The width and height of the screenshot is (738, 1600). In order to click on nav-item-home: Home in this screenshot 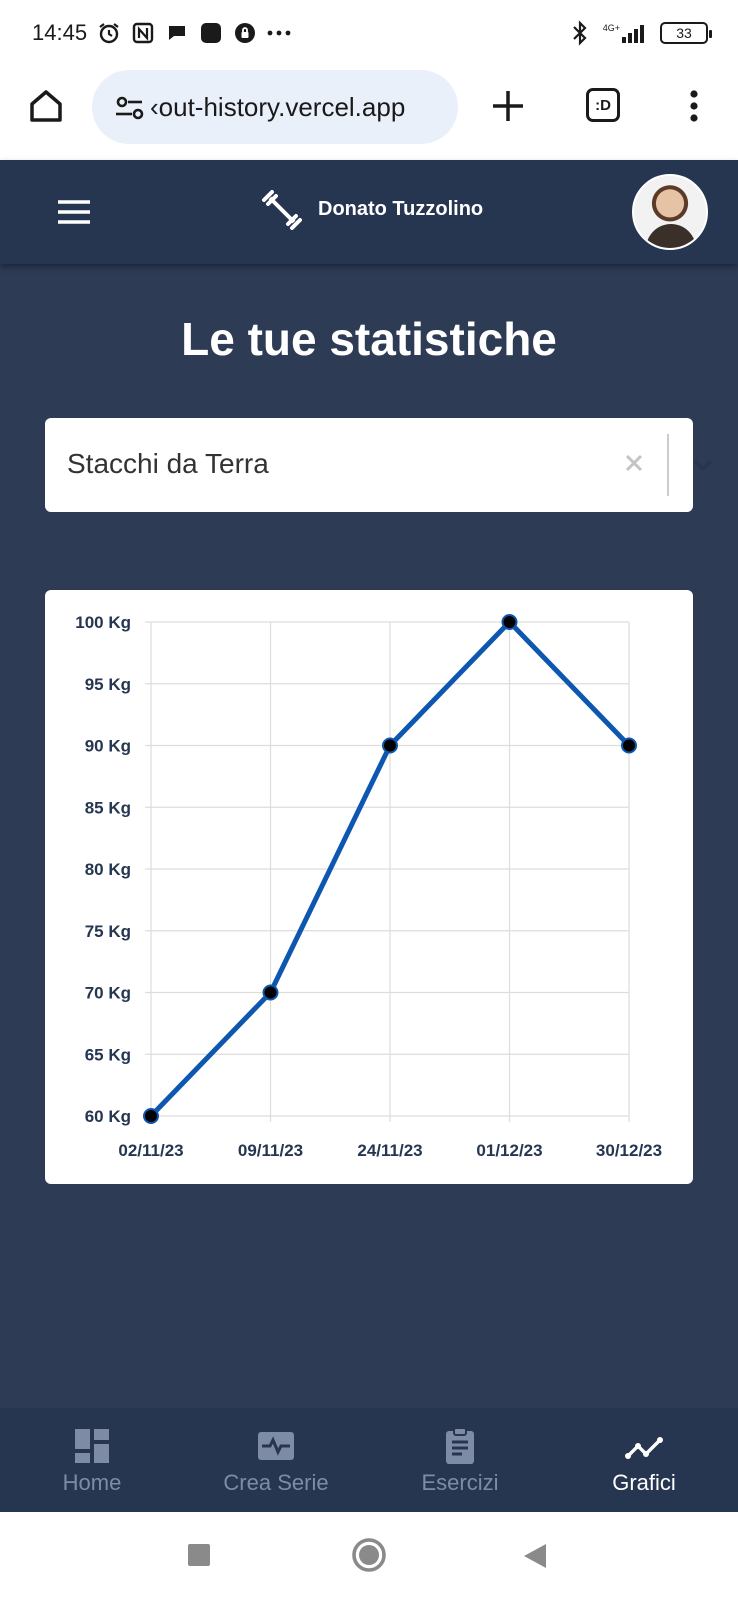, I will do `click(92, 1460)`.